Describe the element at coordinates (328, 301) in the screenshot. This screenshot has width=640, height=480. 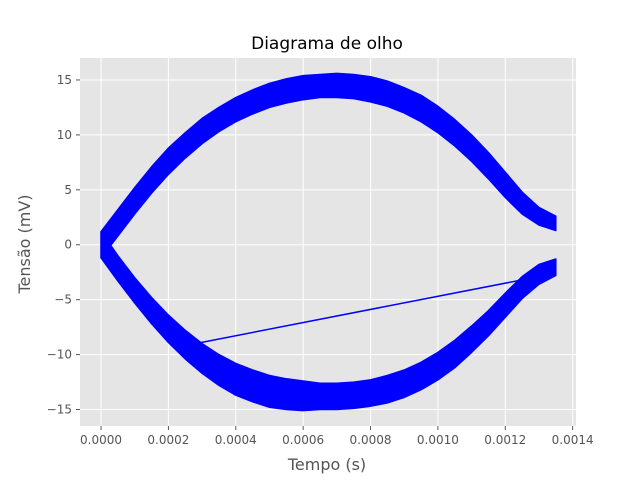
I see `stray-trace` at that location.